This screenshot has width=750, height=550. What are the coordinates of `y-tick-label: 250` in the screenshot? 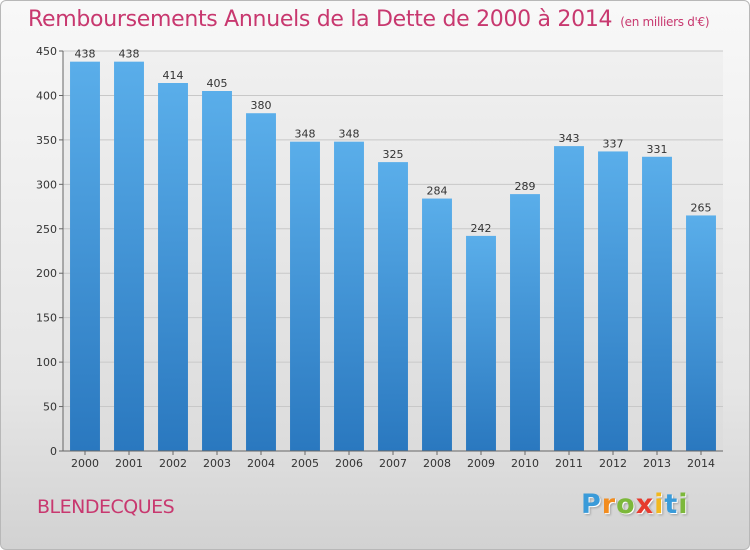 It's located at (46, 229).